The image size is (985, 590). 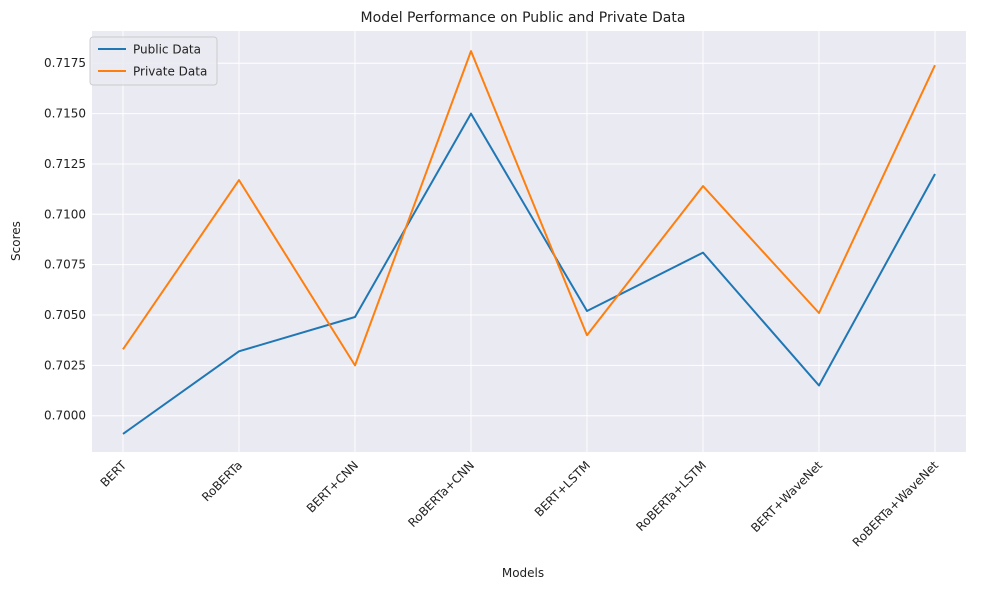 I want to click on y-tick-label: 0.7125, so click(x=65, y=164).